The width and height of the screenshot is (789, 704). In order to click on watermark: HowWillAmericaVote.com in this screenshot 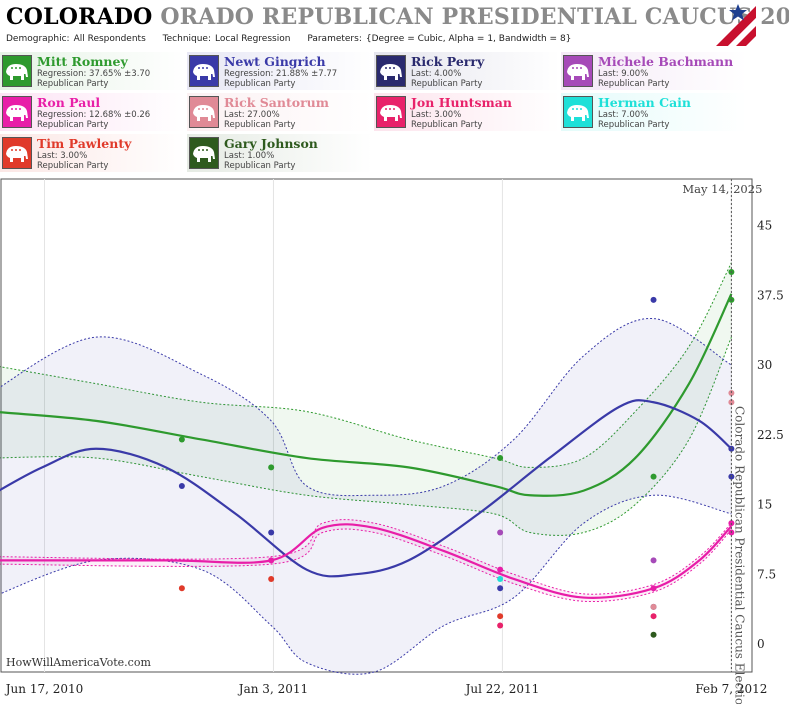, I will do `click(78, 662)`.